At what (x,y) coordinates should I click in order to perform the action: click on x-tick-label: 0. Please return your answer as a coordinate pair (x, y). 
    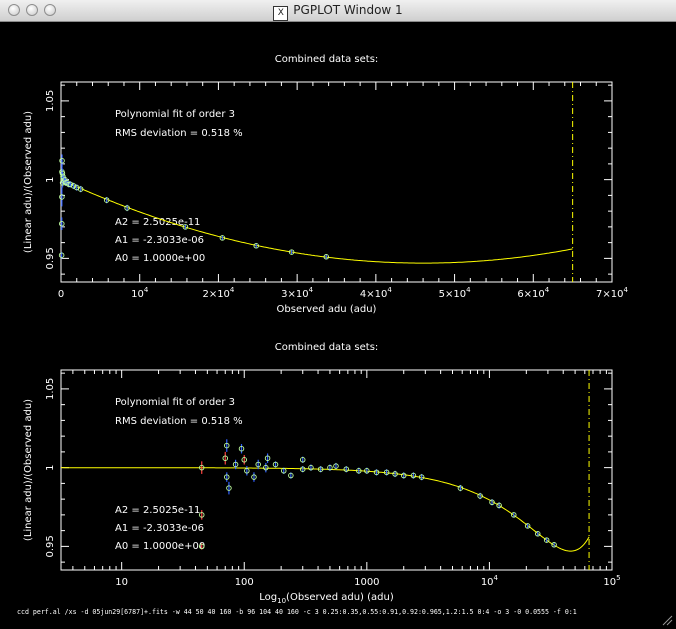
    Looking at the image, I should click on (61, 294).